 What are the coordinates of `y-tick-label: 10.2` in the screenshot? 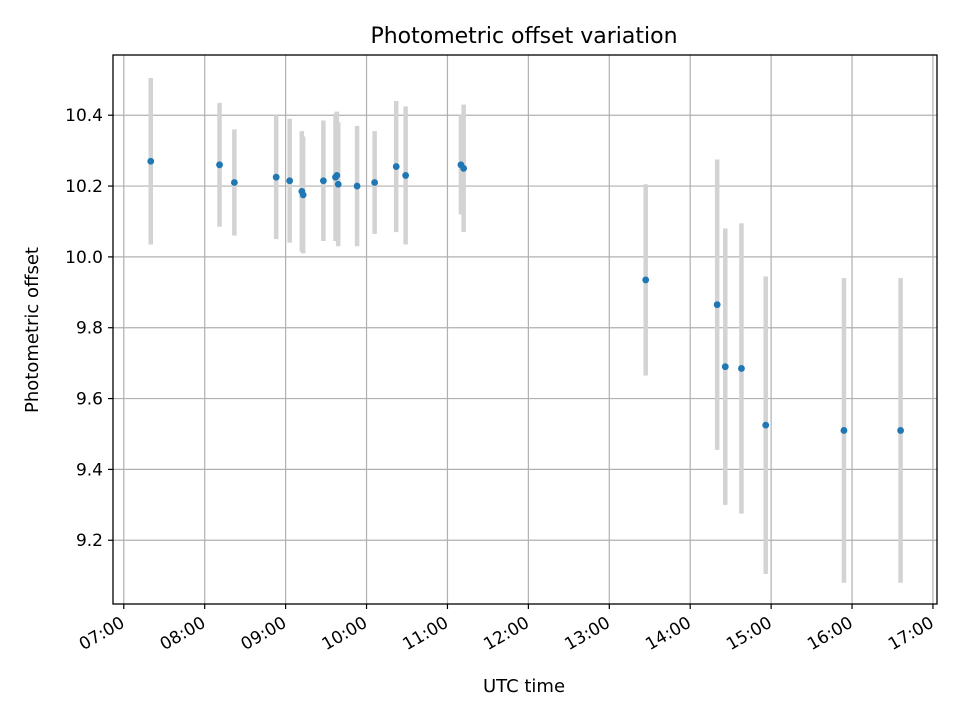 It's located at (84, 187).